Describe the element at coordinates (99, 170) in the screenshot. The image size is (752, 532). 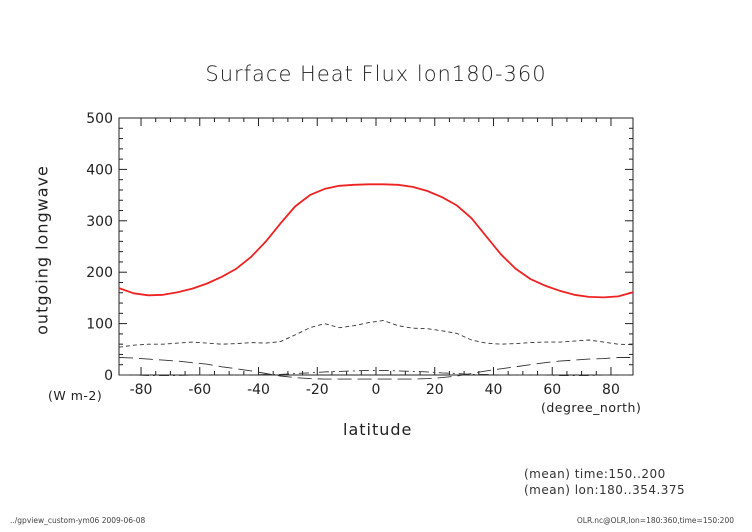
I see `y-tick-label: 400` at that location.